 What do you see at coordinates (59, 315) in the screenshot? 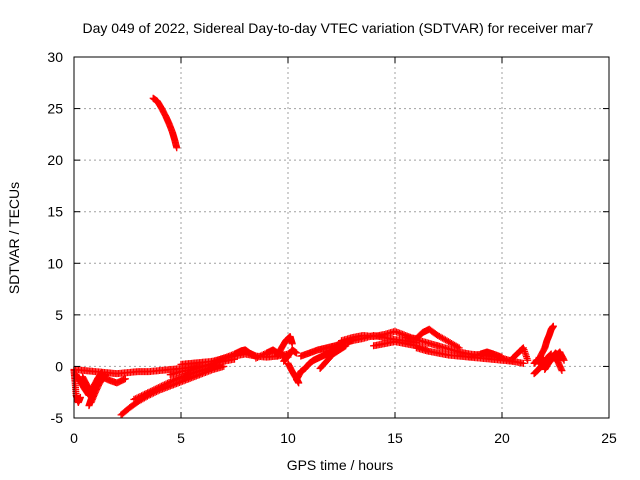
I see `y-tick-label: 5` at bounding box center [59, 315].